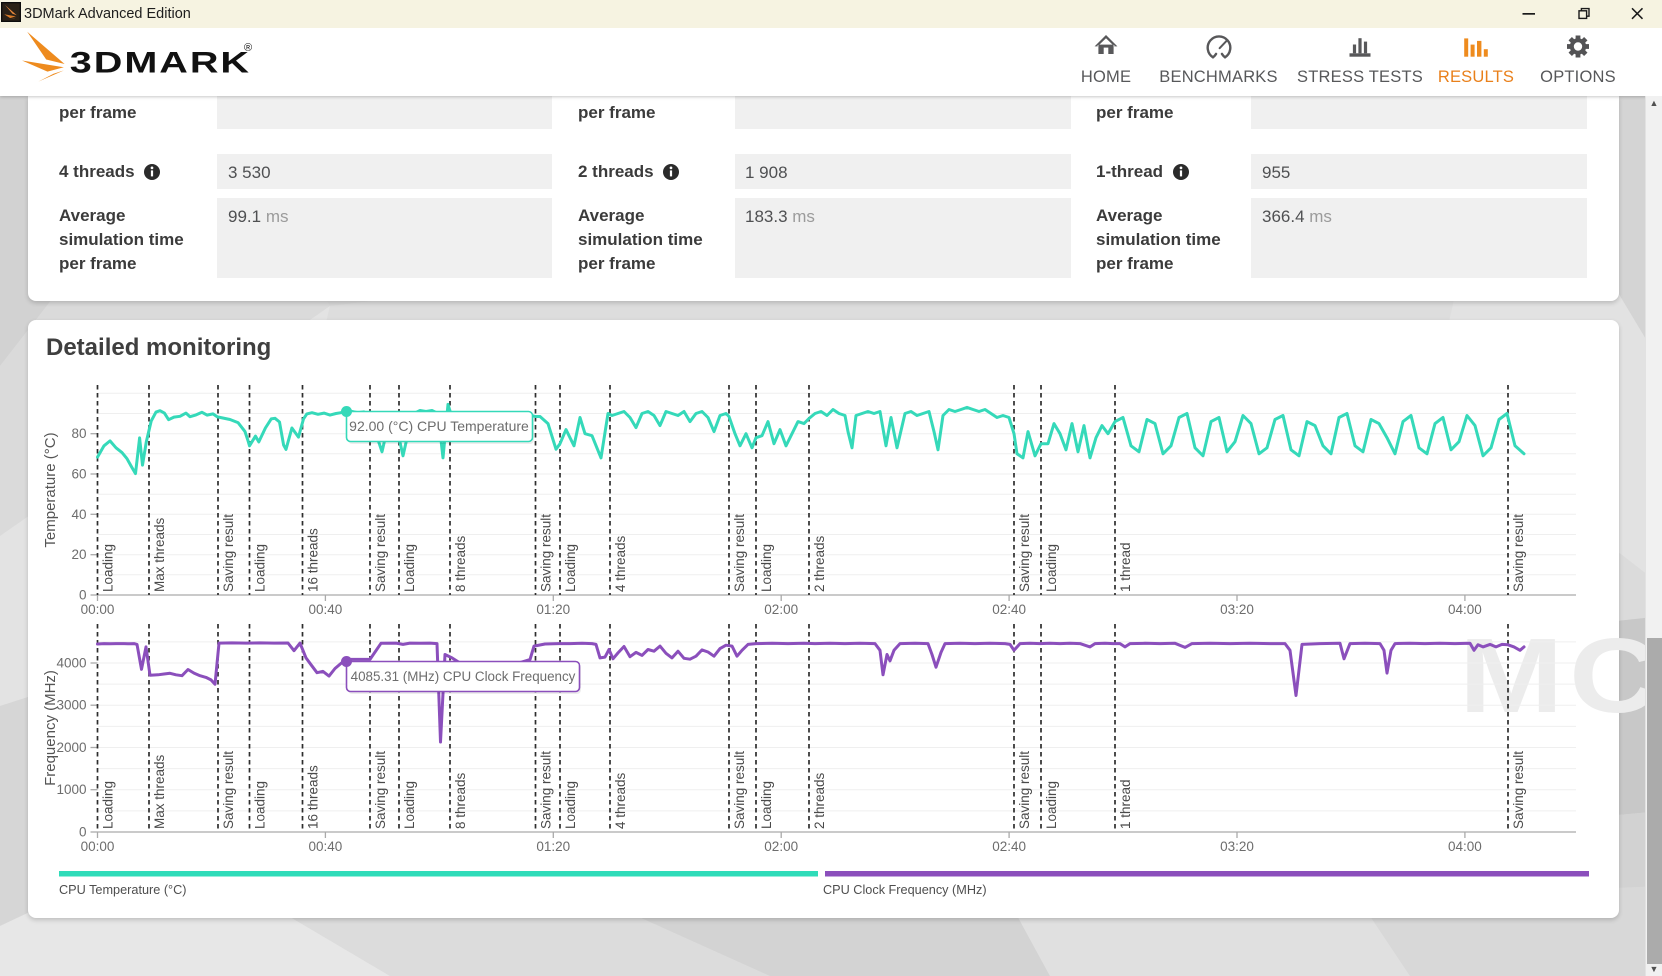  What do you see at coordinates (50, 489) in the screenshot?
I see `svg-text: Temperature (°C)` at bounding box center [50, 489].